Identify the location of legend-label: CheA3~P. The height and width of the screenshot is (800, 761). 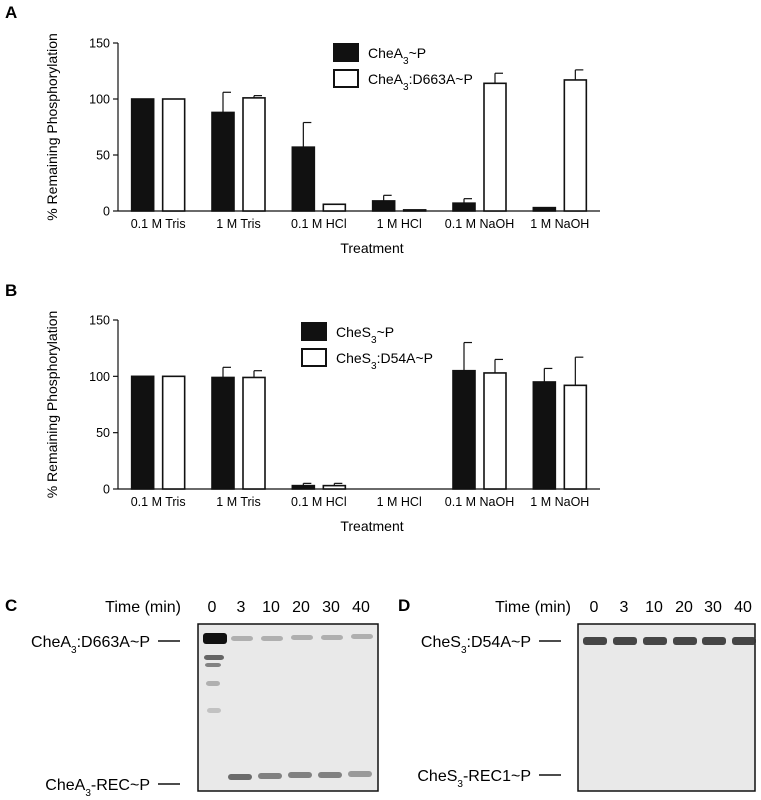
(397, 56).